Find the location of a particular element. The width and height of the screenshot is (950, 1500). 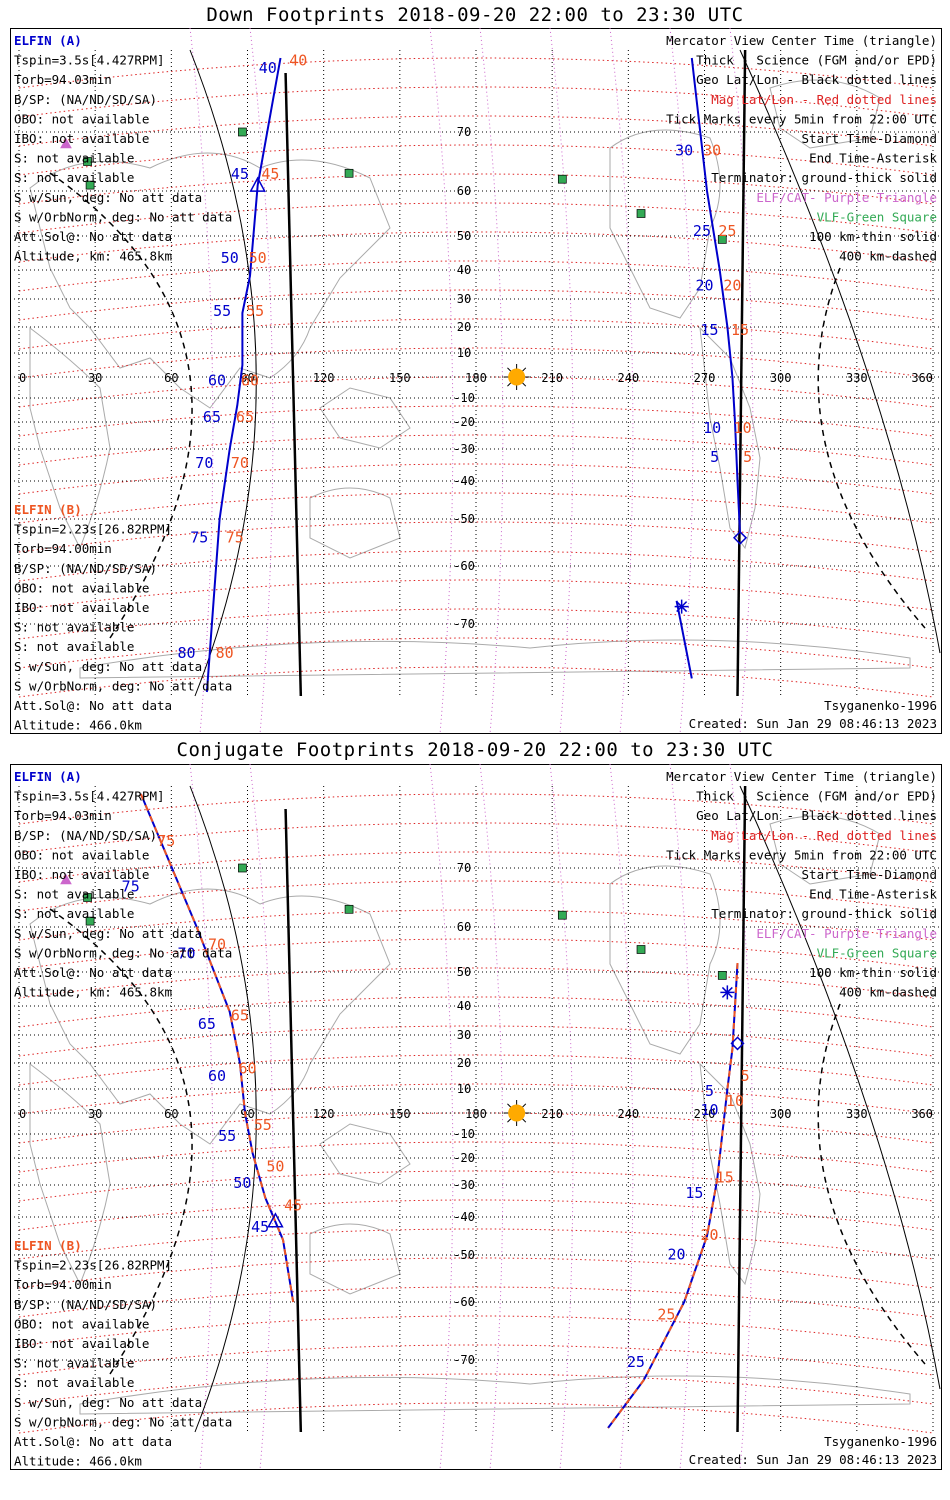

mag-tick-label: 75 is located at coordinates (235, 538).